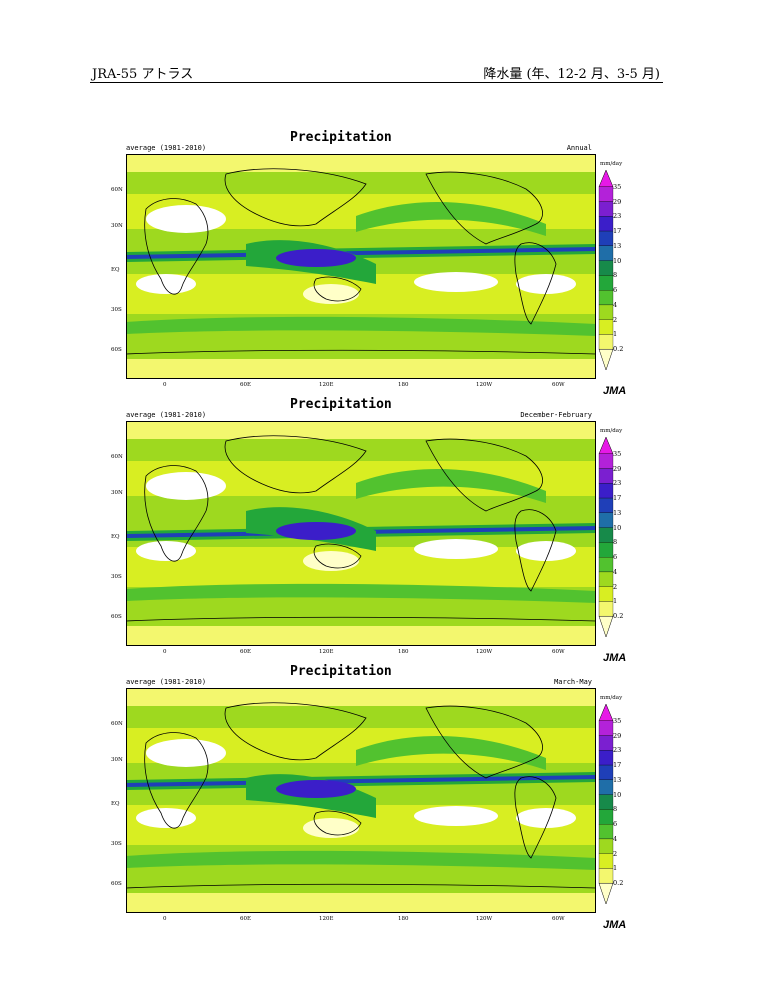 This screenshot has height=990, width=765. I want to click on colorbar-tick-label: 0.2, so click(618, 616).